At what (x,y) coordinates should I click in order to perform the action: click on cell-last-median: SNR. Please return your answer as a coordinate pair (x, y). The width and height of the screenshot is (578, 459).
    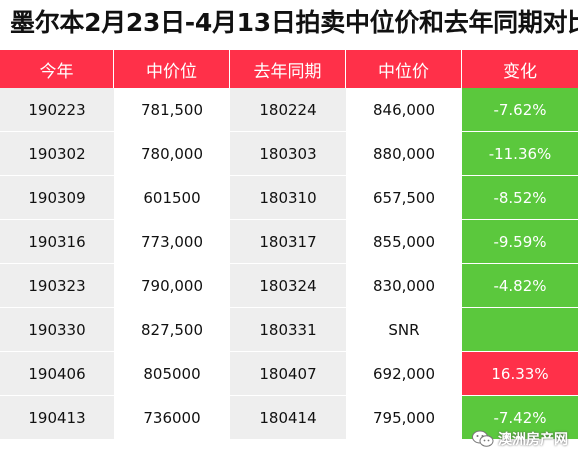
    Looking at the image, I should click on (404, 330).